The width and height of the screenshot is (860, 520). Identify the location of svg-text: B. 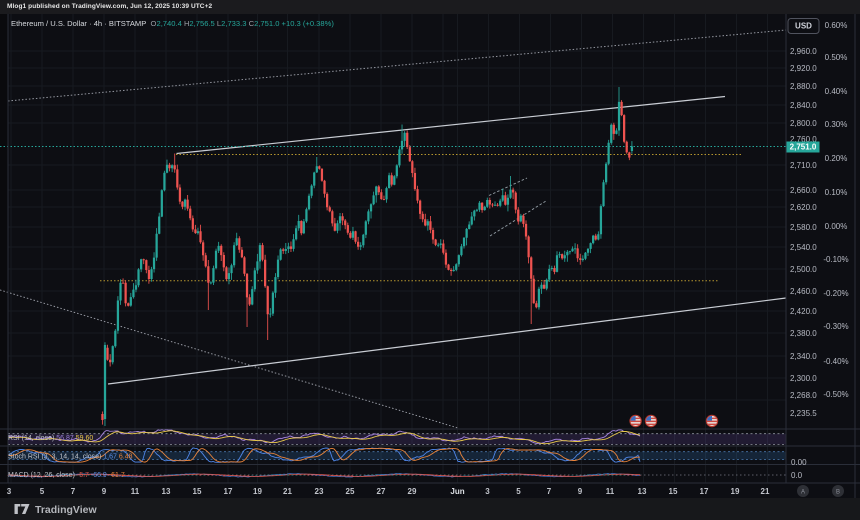
(838, 493).